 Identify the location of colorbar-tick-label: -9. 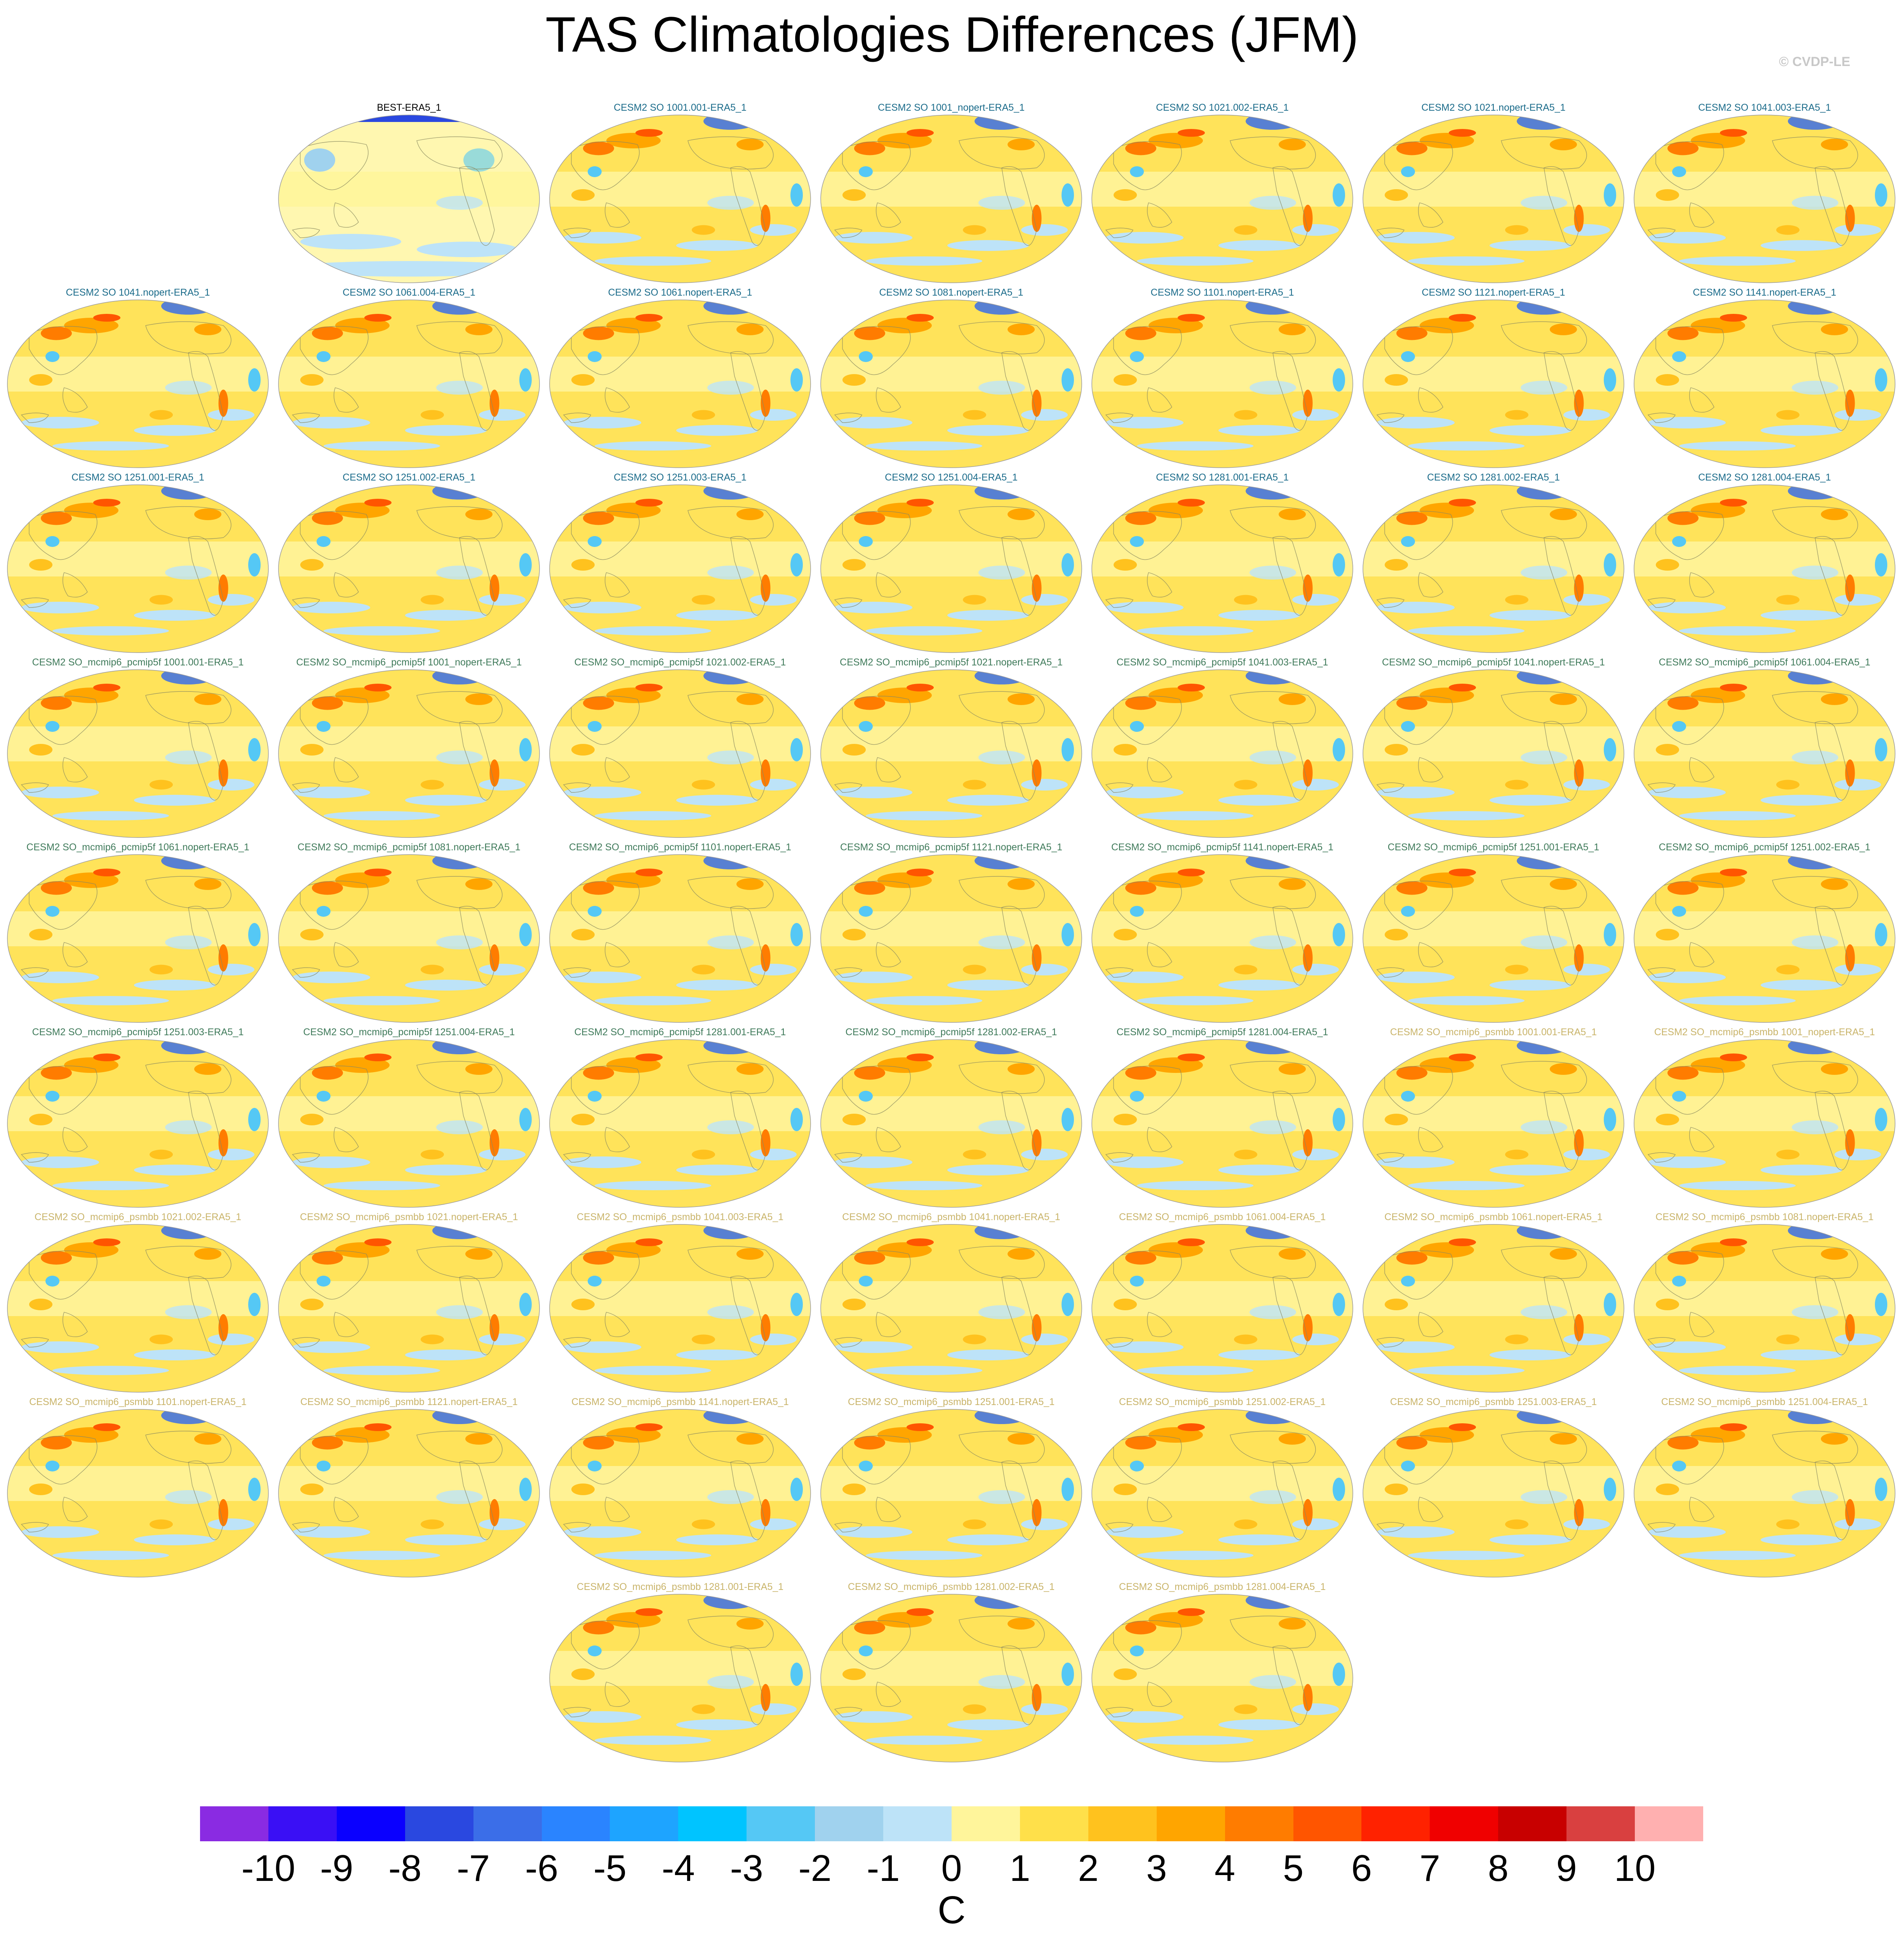
(337, 1868).